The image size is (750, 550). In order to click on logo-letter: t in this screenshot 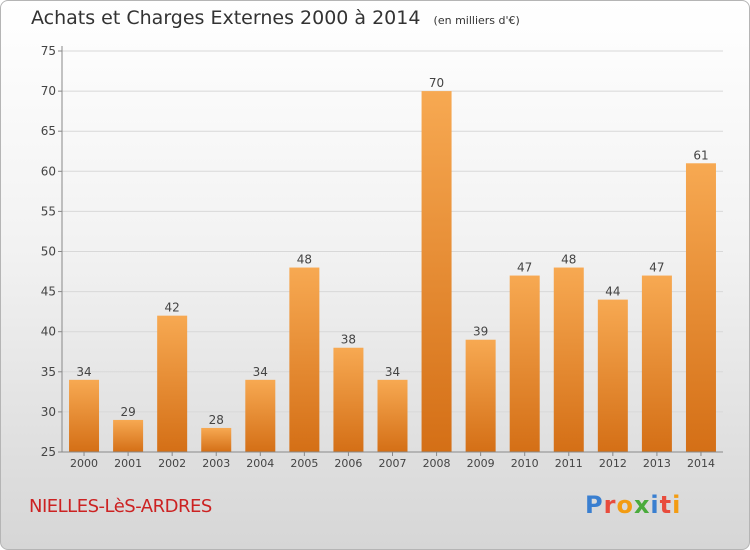, I will do `click(666, 505)`.